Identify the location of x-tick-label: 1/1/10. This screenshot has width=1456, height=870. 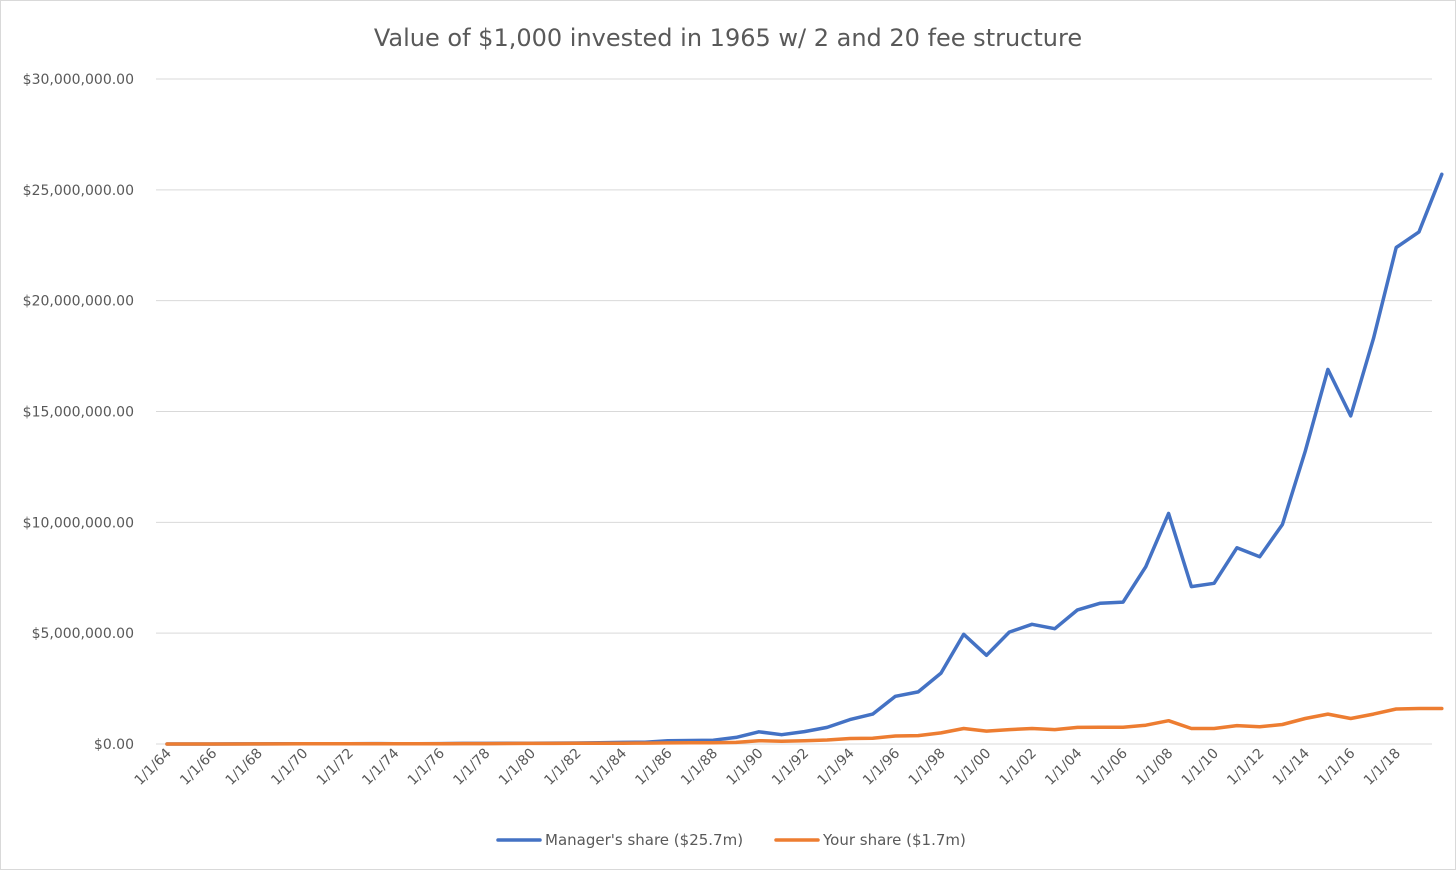
(1200, 767).